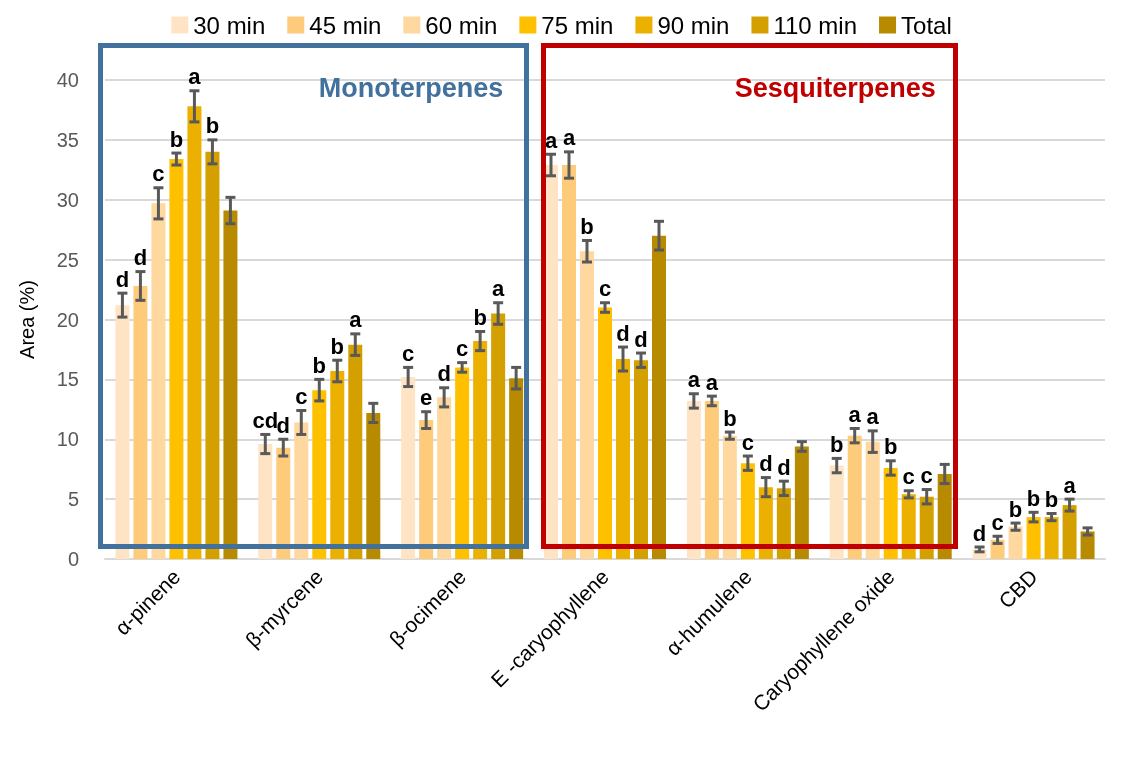  What do you see at coordinates (835, 88) in the screenshot?
I see `annotation: Sesquiterpenes` at bounding box center [835, 88].